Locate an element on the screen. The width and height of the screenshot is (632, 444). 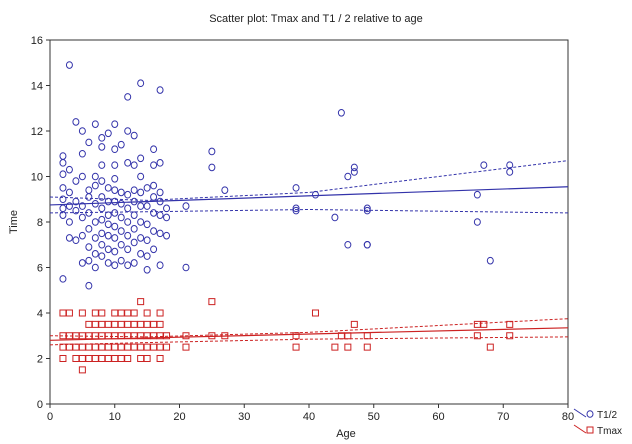
y-tick-label: 10 is located at coordinates (37, 178).